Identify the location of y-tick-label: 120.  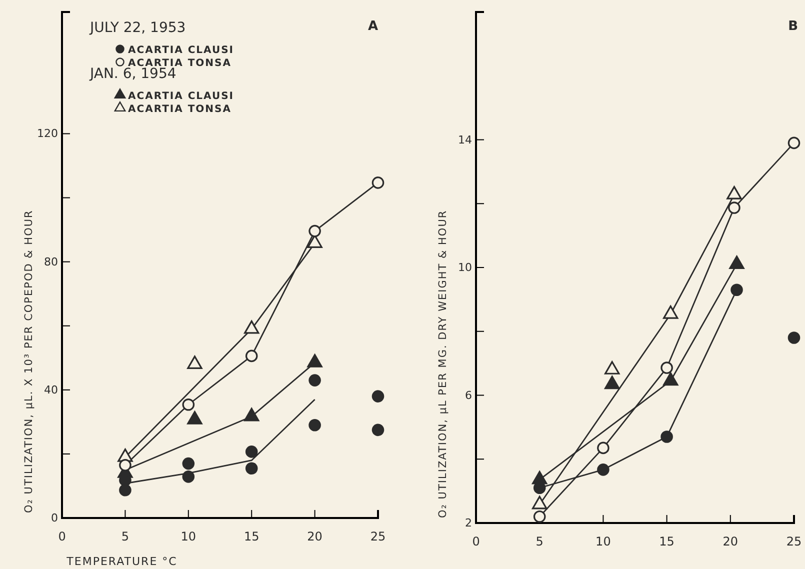
(47, 133).